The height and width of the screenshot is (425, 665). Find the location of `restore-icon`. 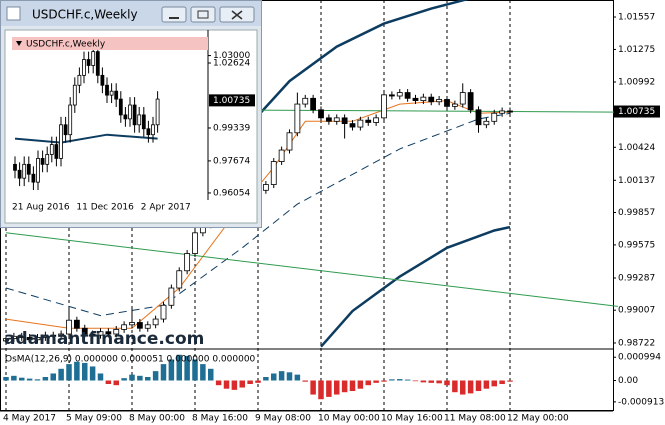

restore-icon is located at coordinates (203, 14).